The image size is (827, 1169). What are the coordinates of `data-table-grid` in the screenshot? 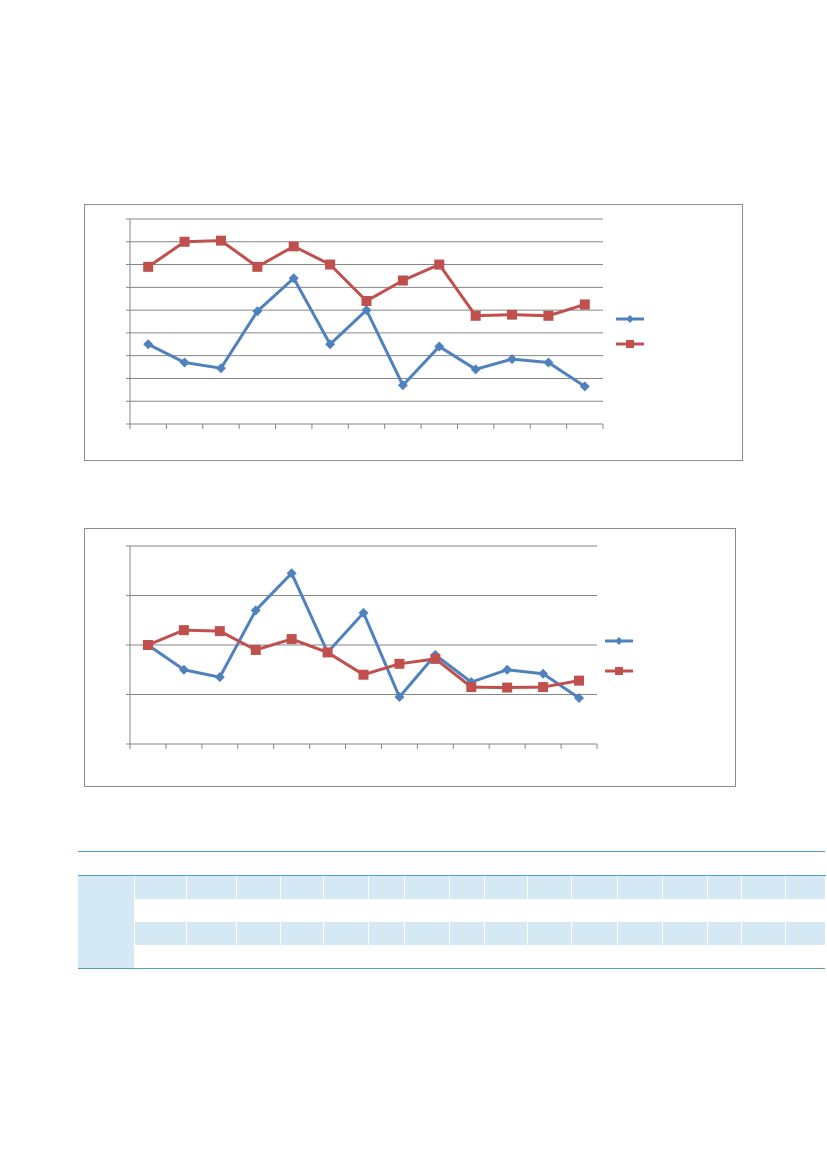 It's located at (452, 910).